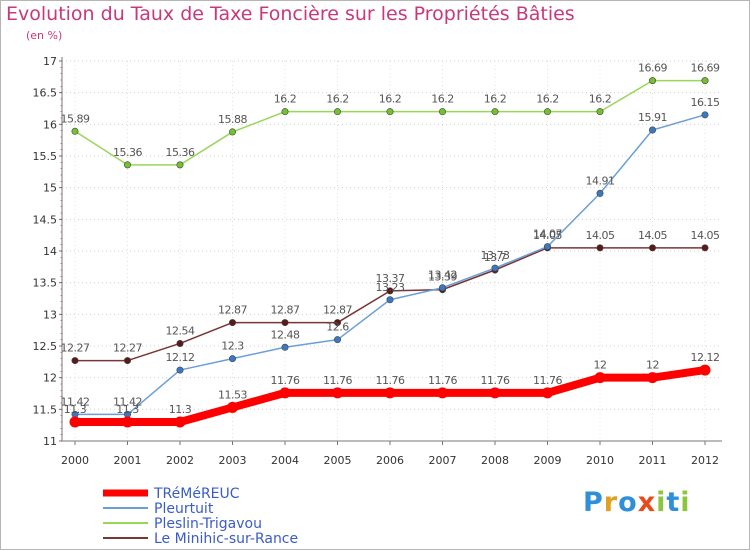  I want to click on data-label: 16.15, so click(705, 102).